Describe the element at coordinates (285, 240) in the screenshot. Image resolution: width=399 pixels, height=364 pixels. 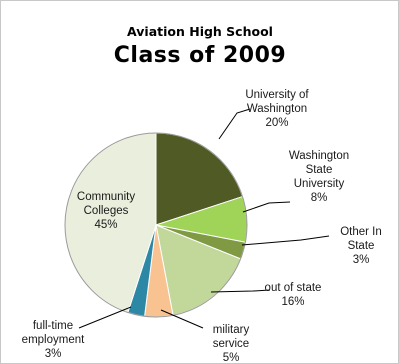
I see `leader-line-other-in-state` at that location.